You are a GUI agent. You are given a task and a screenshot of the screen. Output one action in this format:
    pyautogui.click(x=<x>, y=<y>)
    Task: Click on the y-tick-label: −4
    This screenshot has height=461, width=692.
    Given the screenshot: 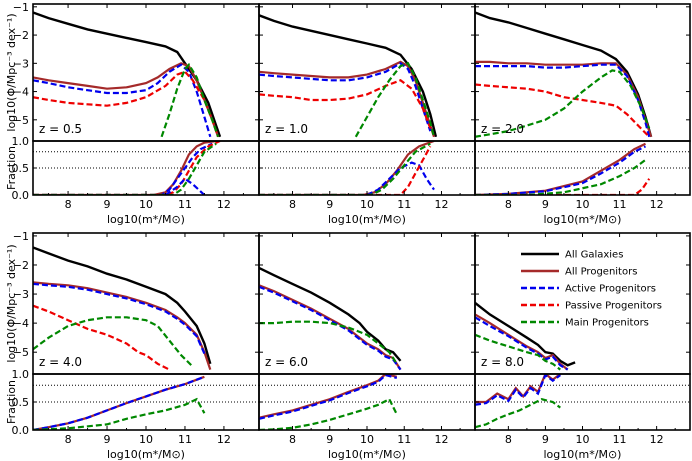 What is the action you would take?
    pyautogui.click(x=21, y=323)
    